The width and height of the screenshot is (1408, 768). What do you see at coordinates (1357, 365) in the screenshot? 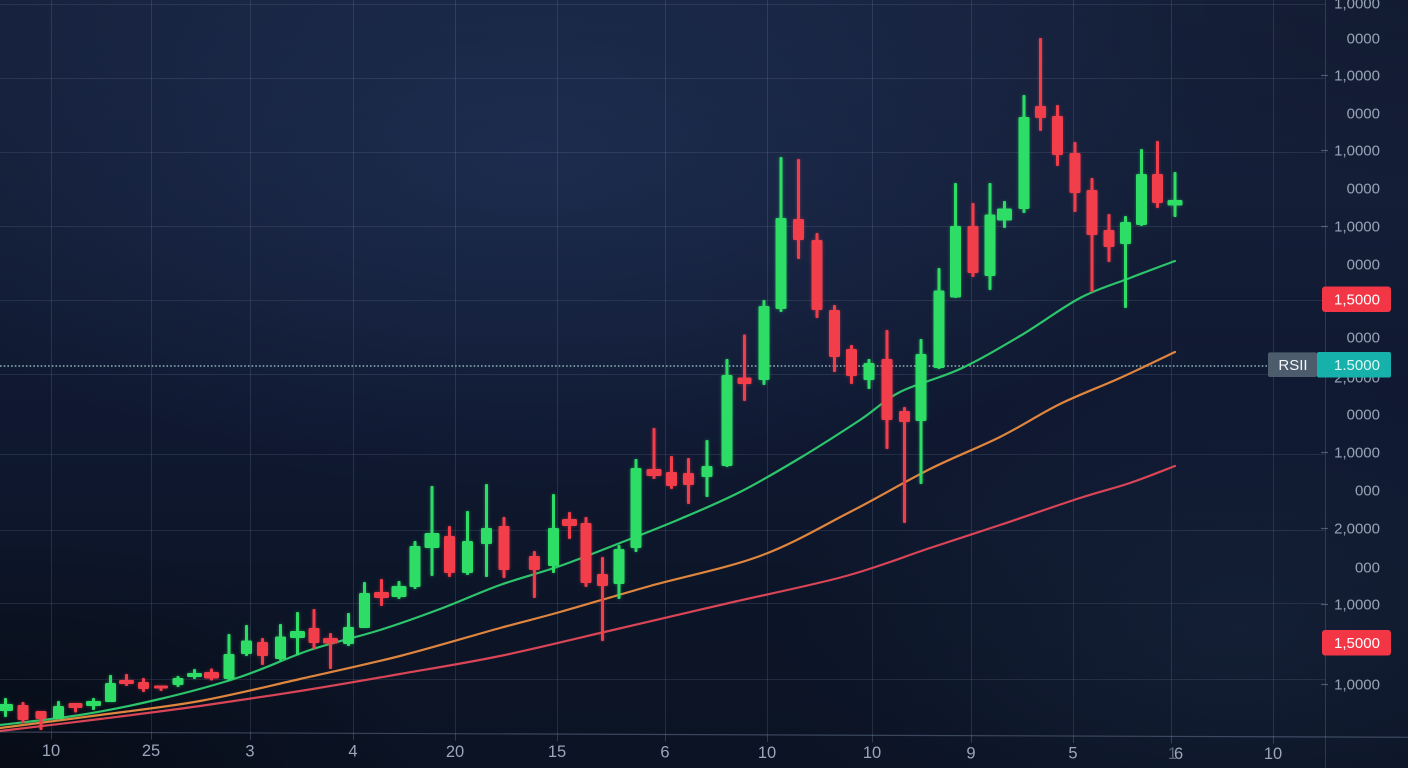
I see `svg-text: 1.5000` at bounding box center [1357, 365].